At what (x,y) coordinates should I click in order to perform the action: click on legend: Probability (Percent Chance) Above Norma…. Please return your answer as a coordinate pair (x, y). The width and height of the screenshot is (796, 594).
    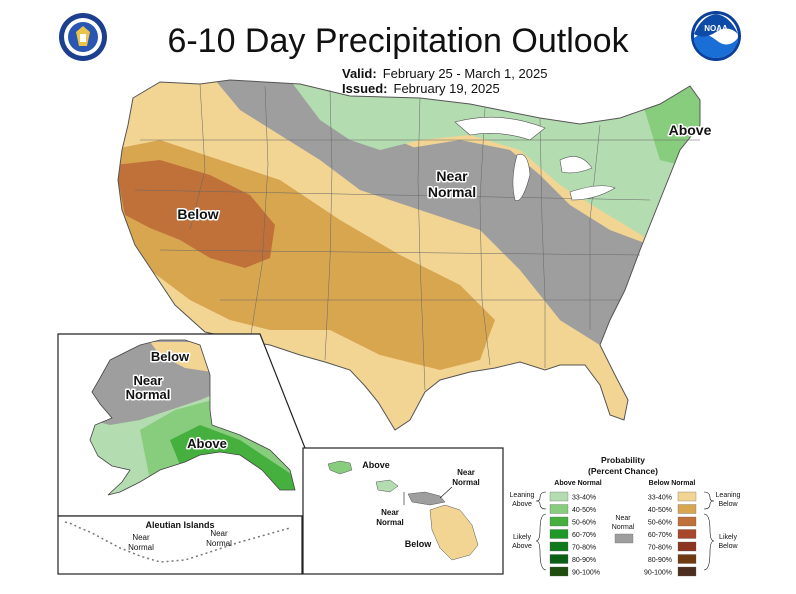
    Looking at the image, I should click on (625, 516).